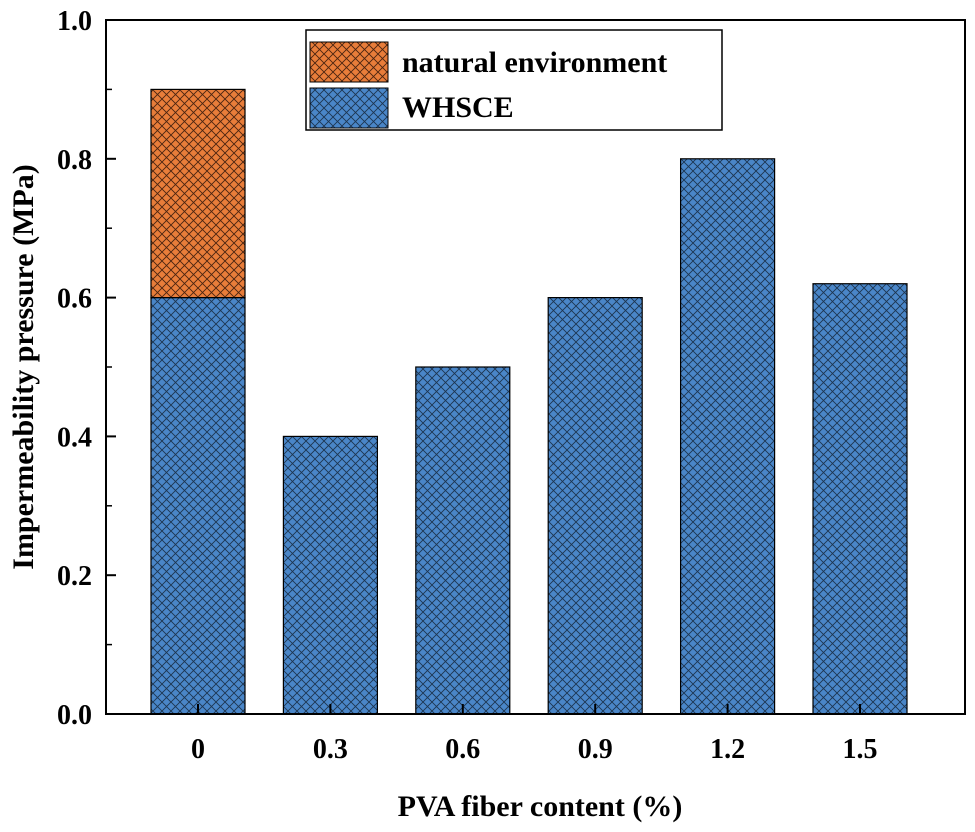  Describe the element at coordinates (23, 366) in the screenshot. I see `y-axis-title: Impermeability pressure (MPa)` at that location.